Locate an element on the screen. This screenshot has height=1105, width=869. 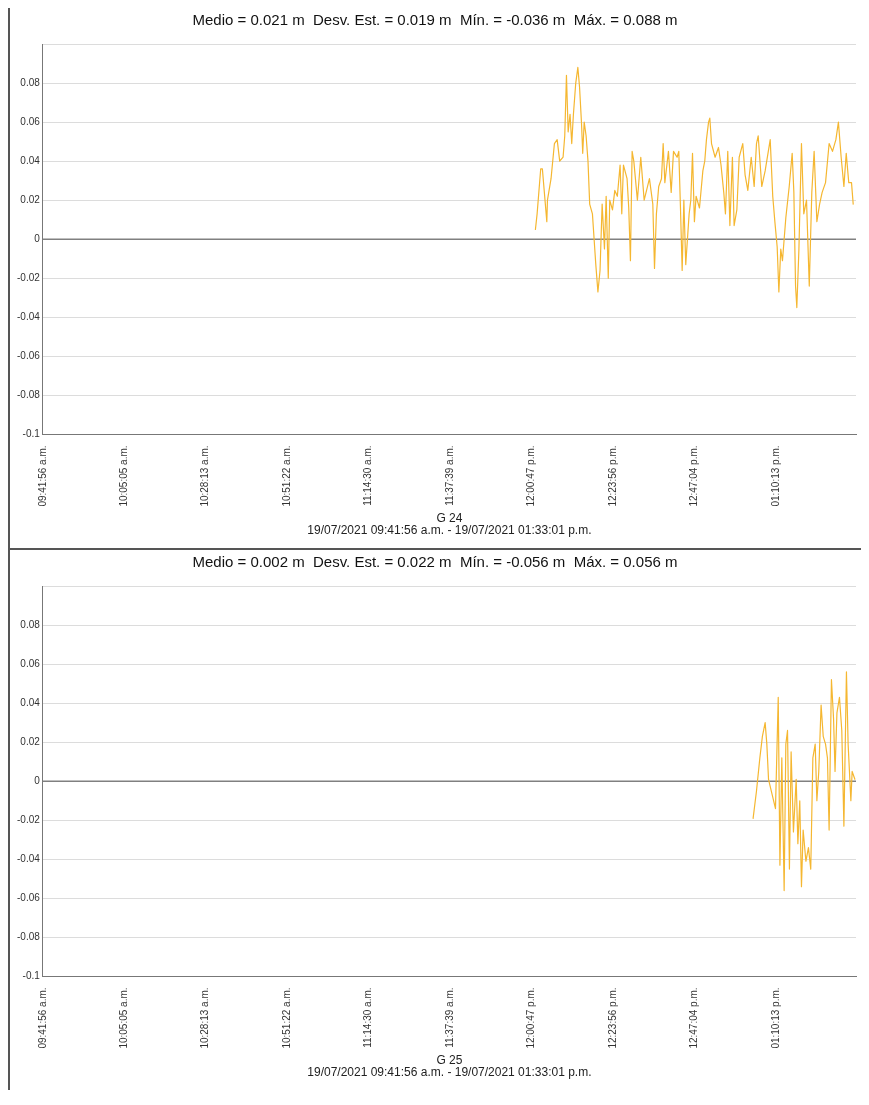
x-axis-title: G 24 is located at coordinates (449, 518).